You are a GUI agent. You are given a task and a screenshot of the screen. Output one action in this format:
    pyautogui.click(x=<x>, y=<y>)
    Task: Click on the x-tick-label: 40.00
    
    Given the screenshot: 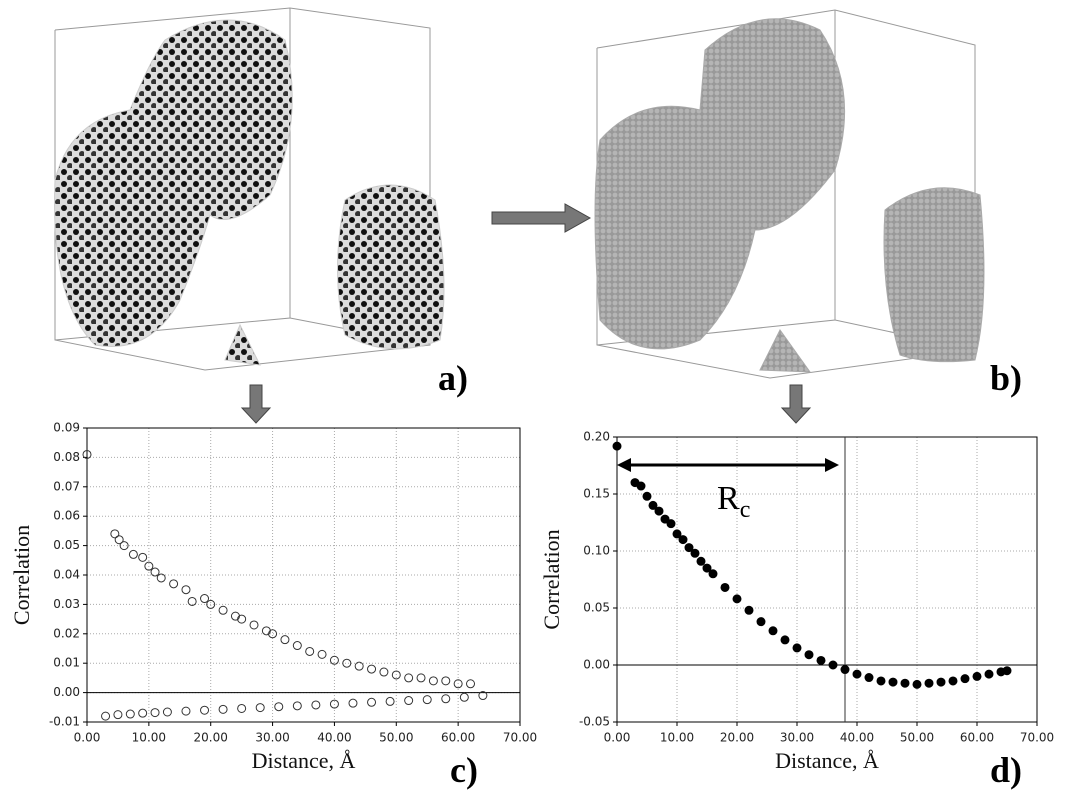 What is the action you would take?
    pyautogui.click(x=857, y=738)
    